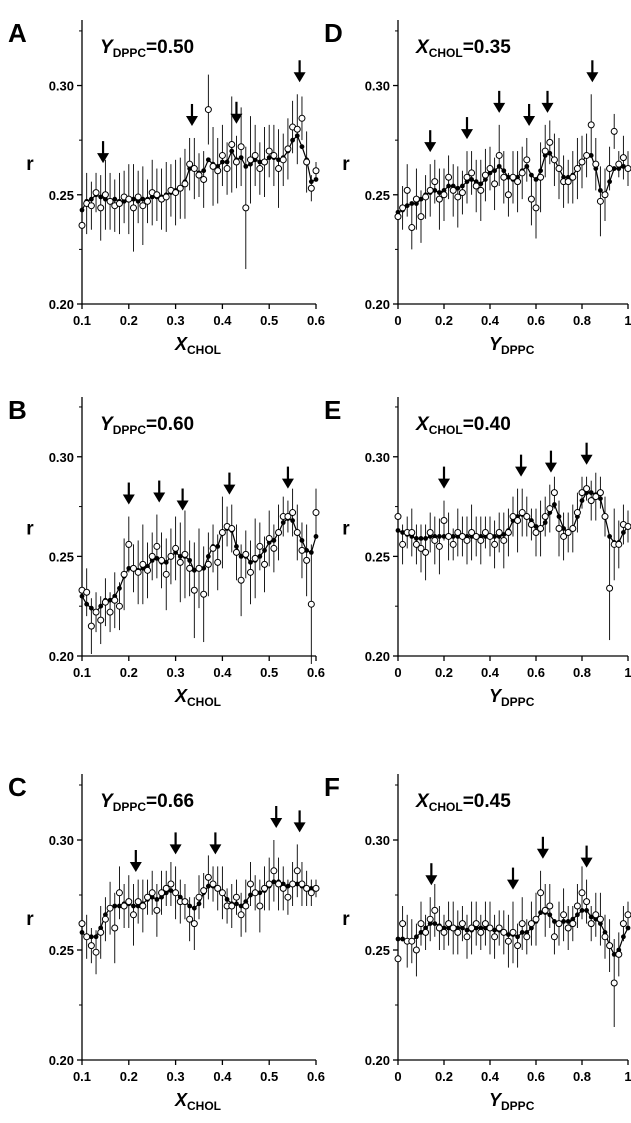 The image size is (631, 1123). What do you see at coordinates (422, 424) in the screenshot?
I see `condition-label-var: X` at bounding box center [422, 424].